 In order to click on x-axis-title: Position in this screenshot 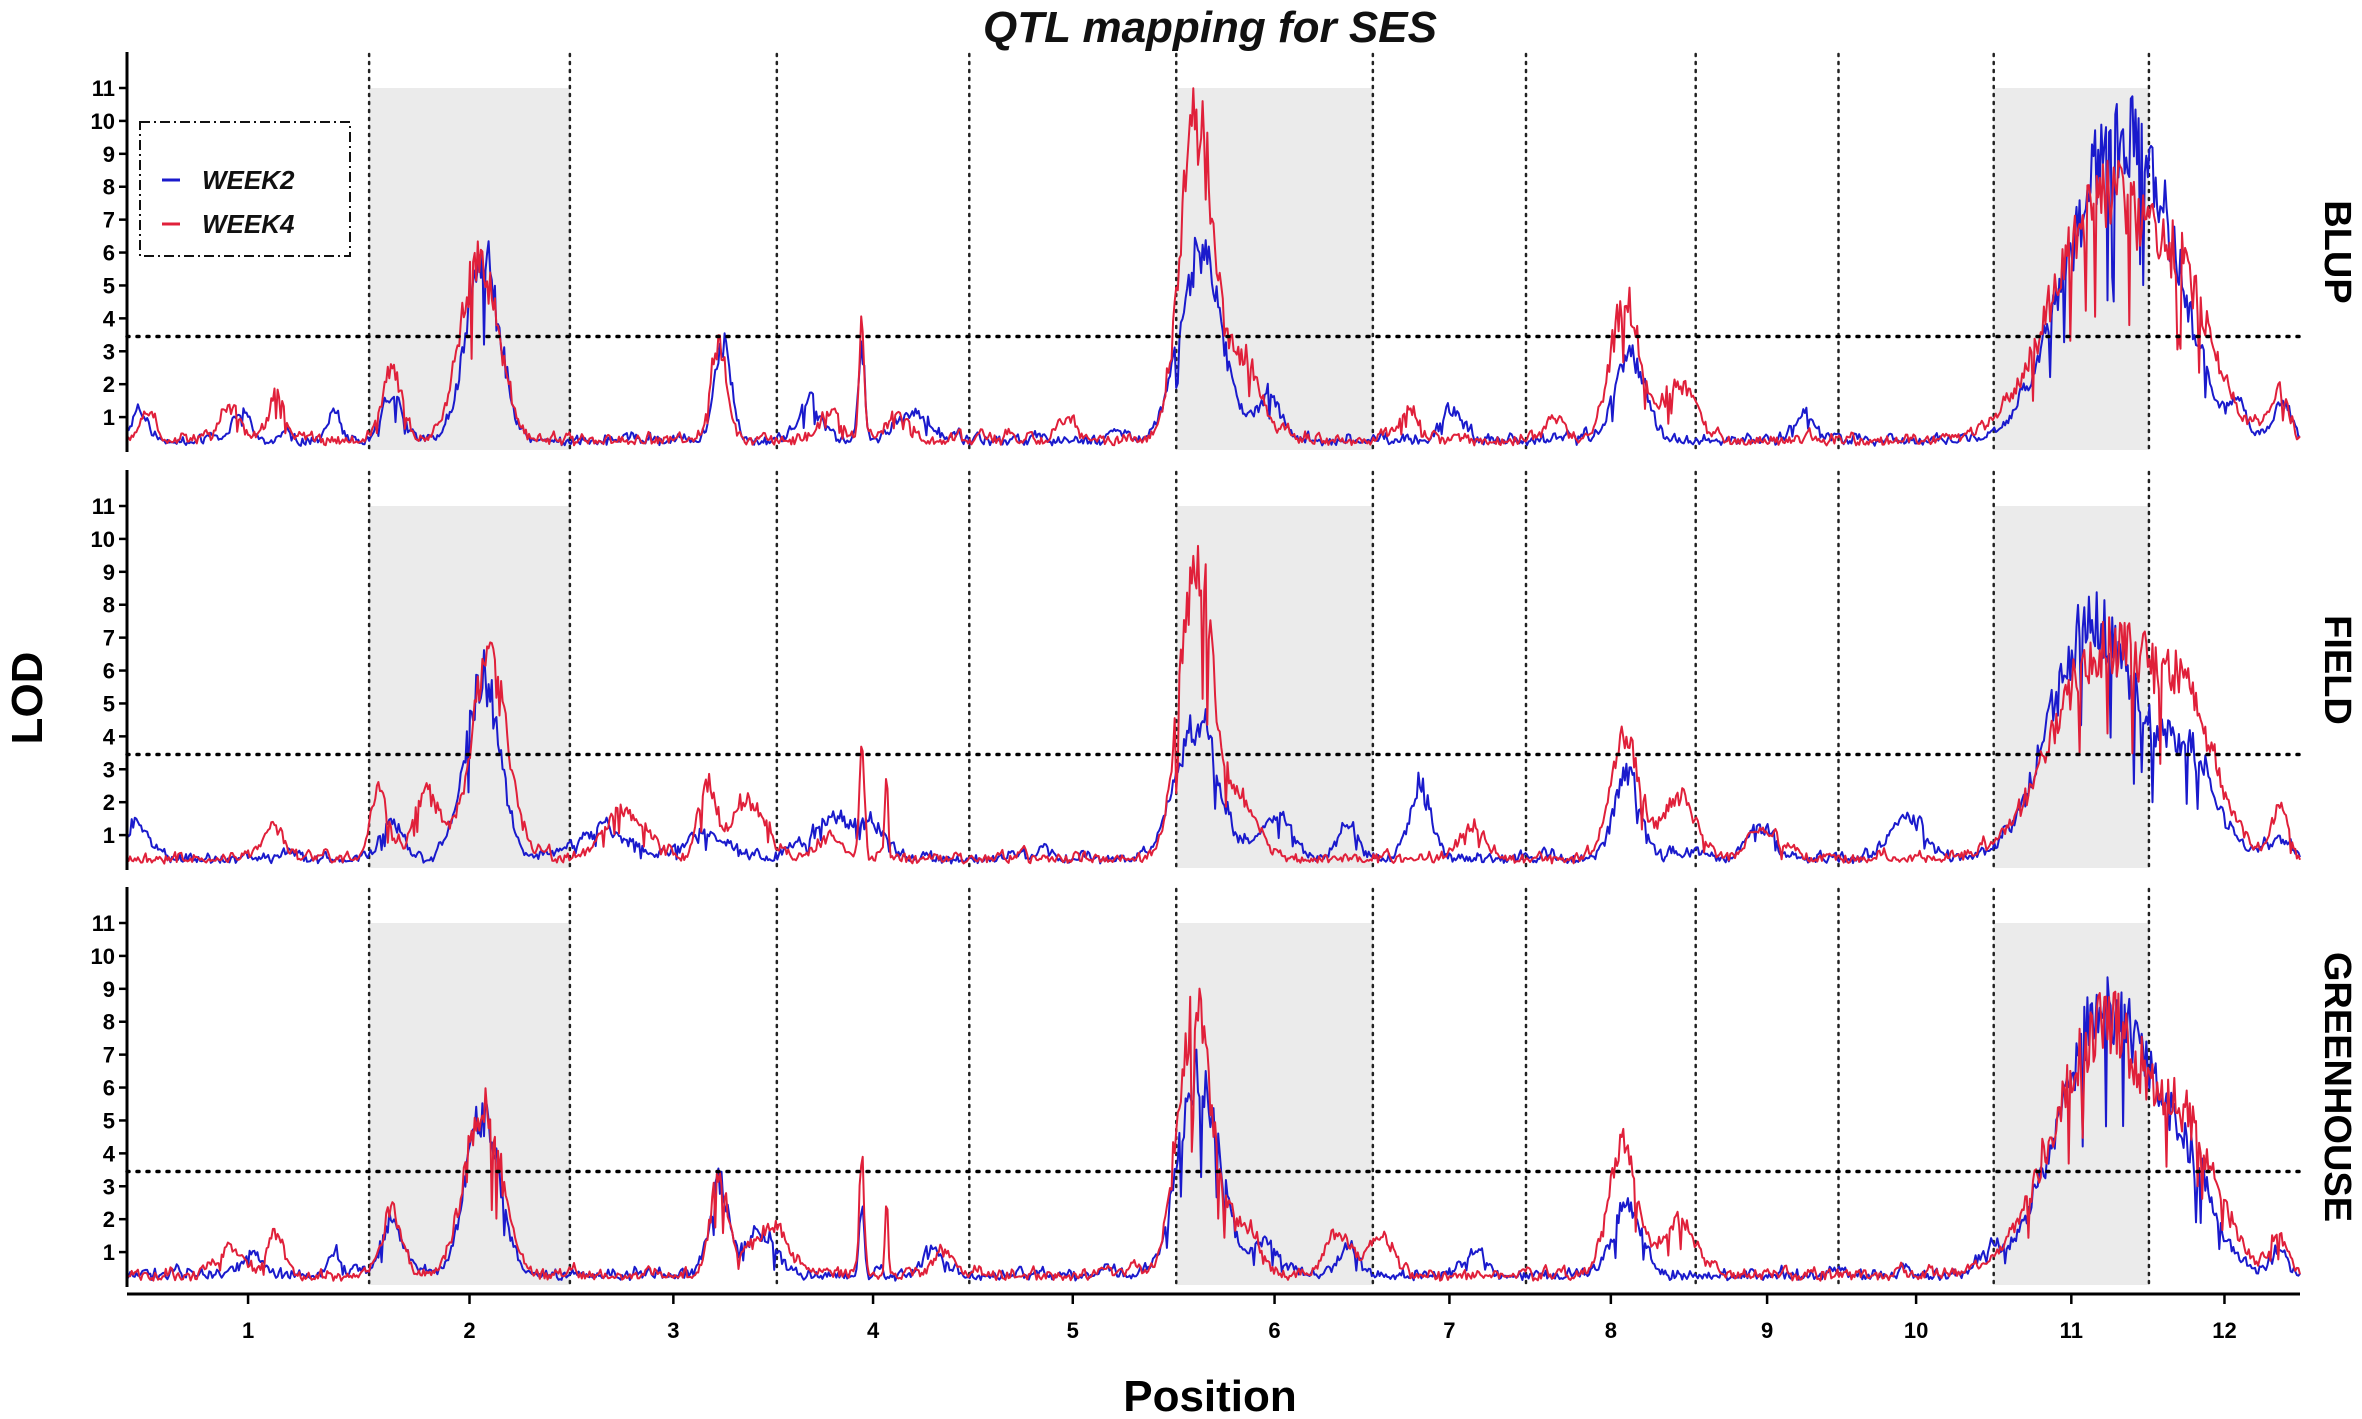, I will do `click(1210, 1395)`.